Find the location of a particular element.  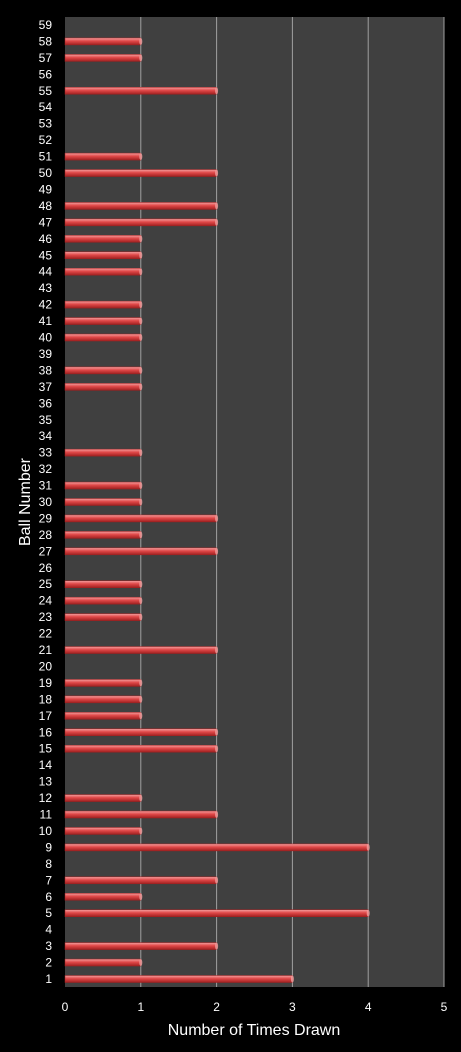

y-tick-label-47: 47 is located at coordinates (46, 222).